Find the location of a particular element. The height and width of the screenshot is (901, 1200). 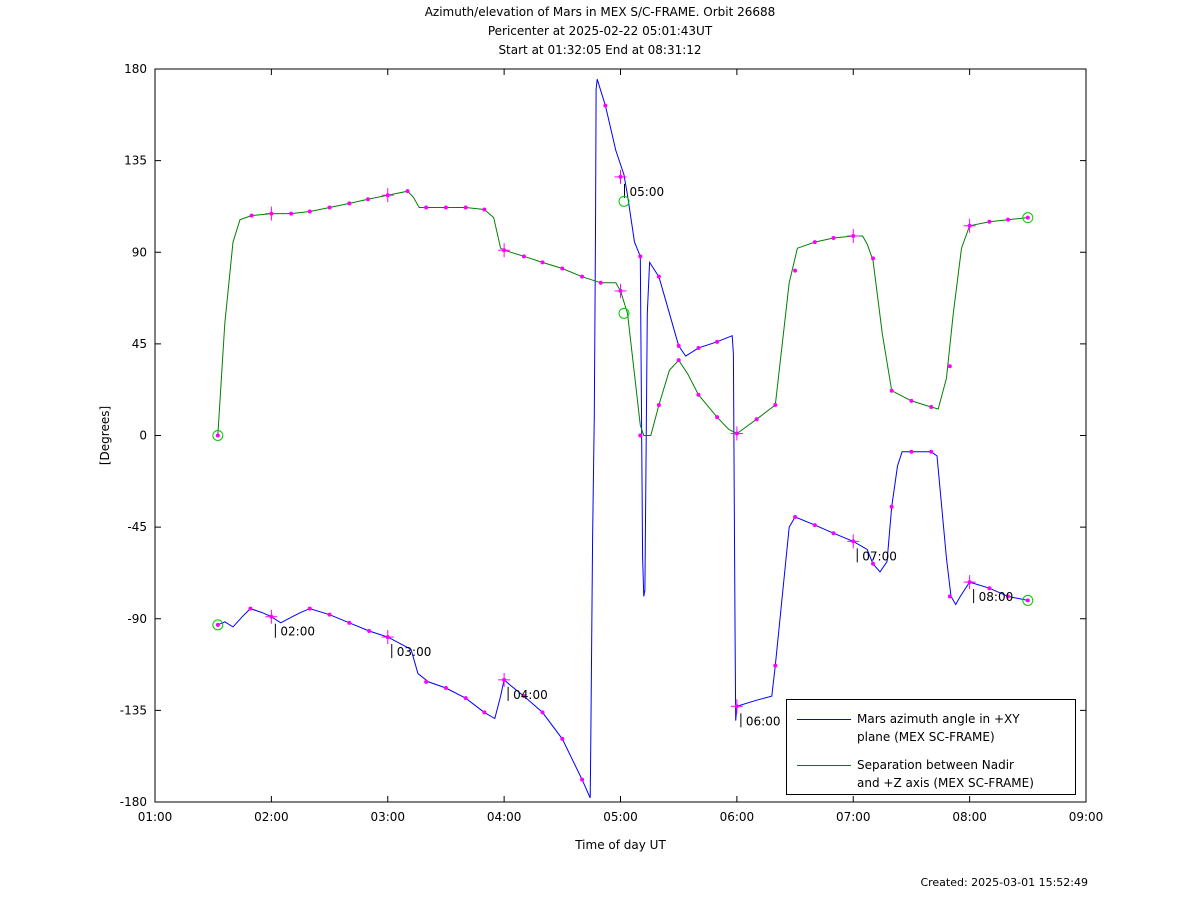

legend-swatch-azimuth is located at coordinates (824, 719).